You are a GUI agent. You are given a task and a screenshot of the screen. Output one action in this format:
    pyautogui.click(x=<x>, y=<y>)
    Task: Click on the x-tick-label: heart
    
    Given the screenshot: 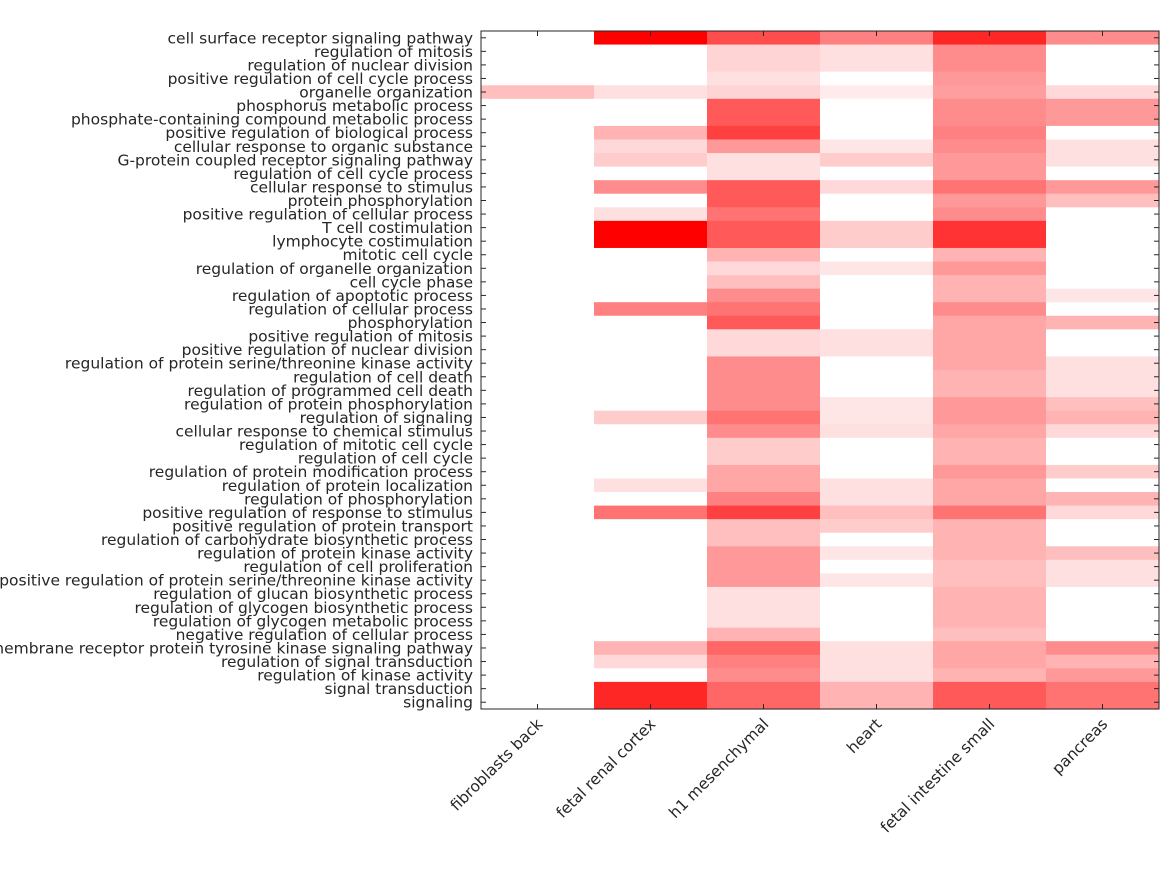 What is the action you would take?
    pyautogui.click(x=864, y=736)
    